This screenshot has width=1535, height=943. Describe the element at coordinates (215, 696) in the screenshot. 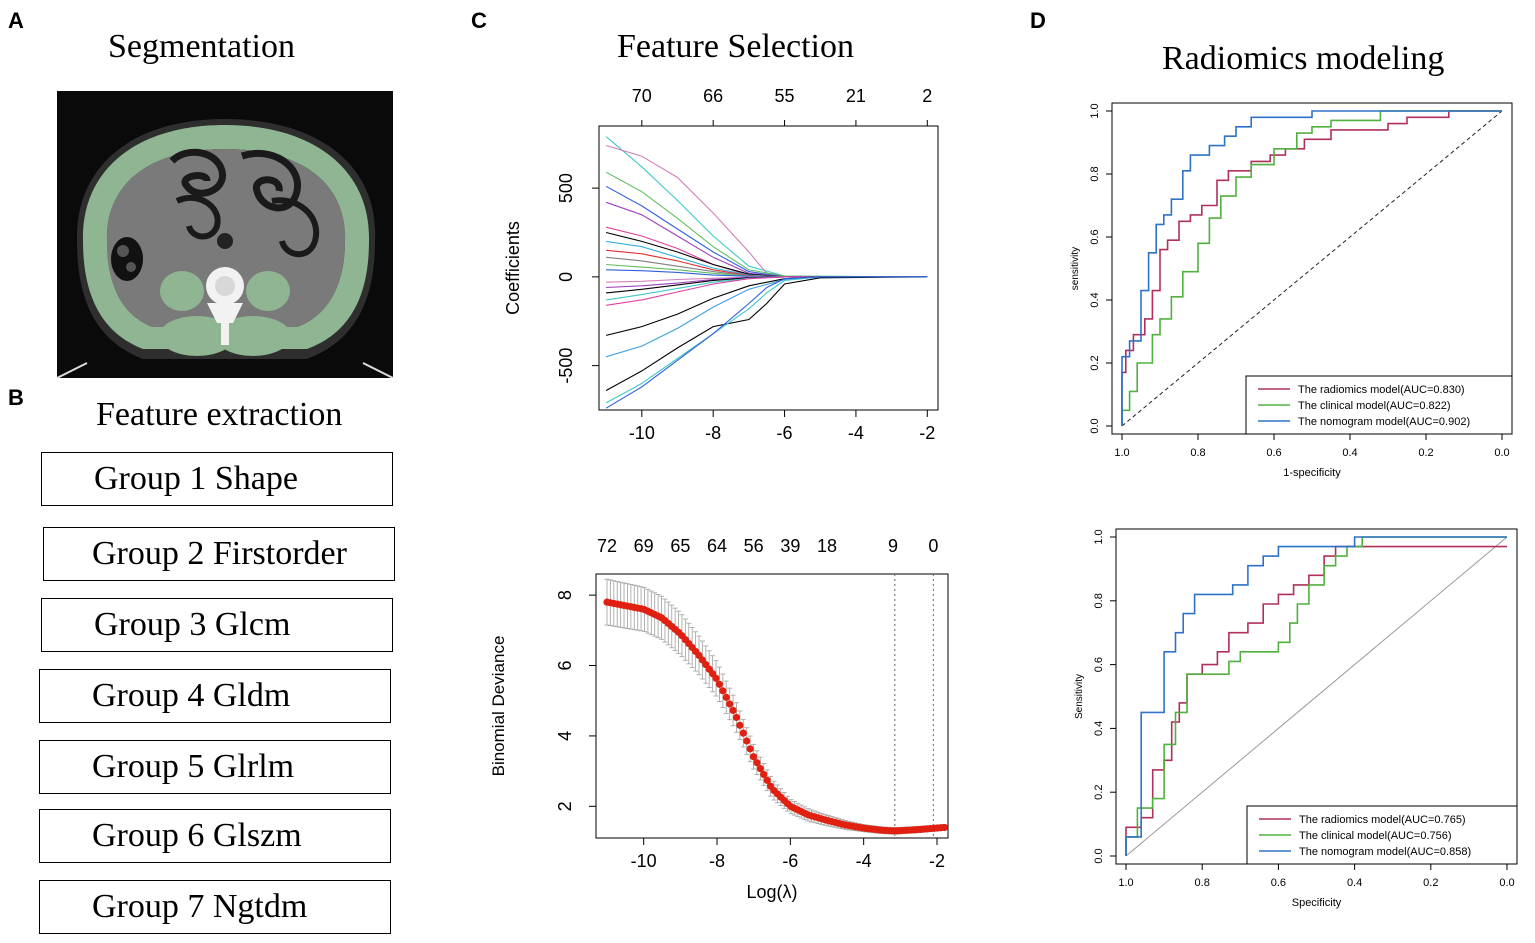

I see `group-4-box: Group 4 Gldm` at that location.